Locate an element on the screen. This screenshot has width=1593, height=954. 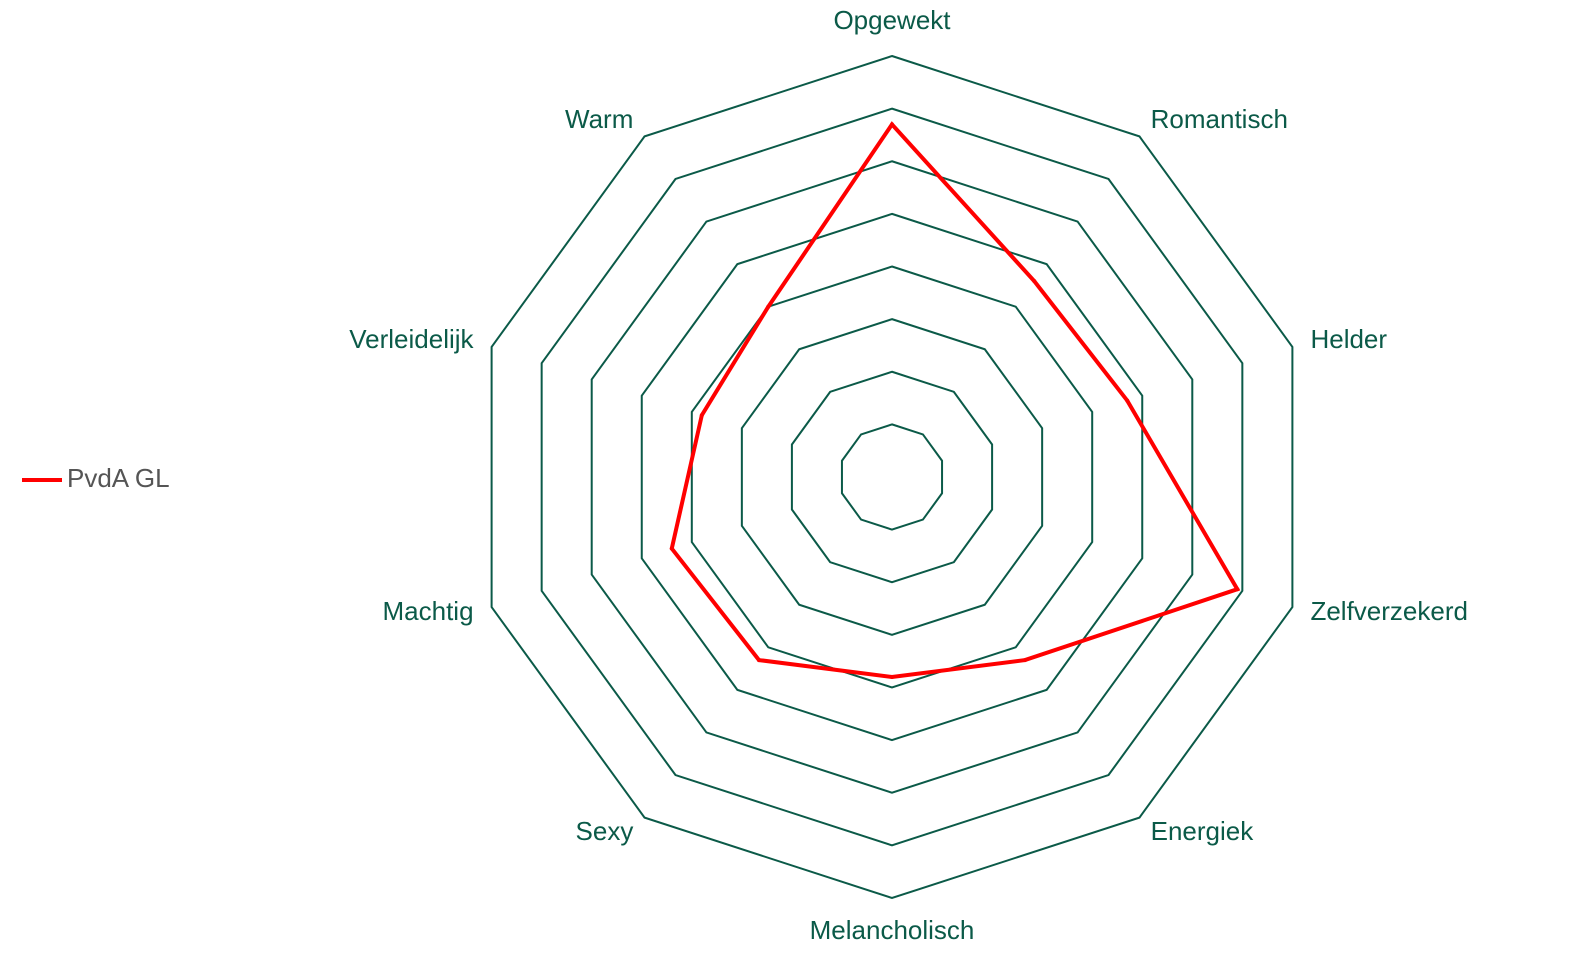
data-point-zelfverzekerd is located at coordinates (1237, 589).